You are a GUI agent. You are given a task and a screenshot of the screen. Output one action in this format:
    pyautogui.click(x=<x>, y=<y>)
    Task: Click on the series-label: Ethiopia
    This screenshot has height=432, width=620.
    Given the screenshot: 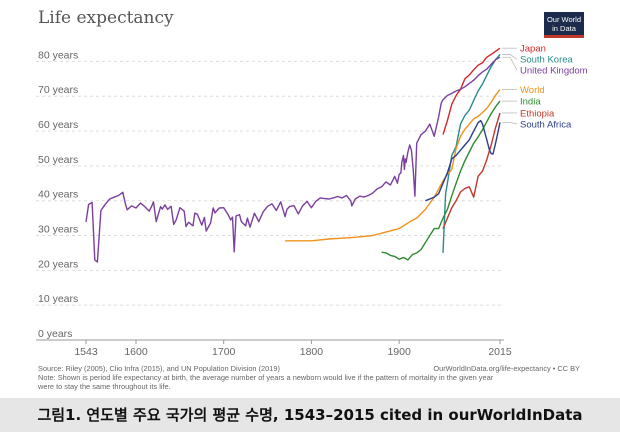 What is the action you would take?
    pyautogui.click(x=537, y=113)
    